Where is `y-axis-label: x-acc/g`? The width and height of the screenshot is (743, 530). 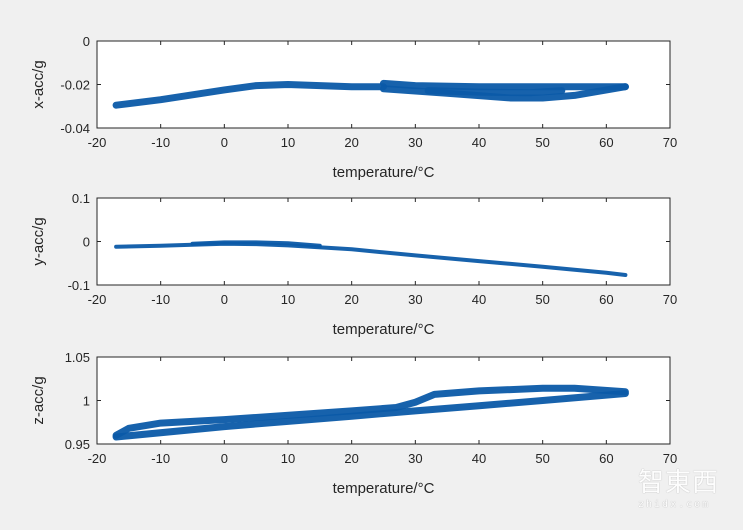 y-axis-label: x-acc/g is located at coordinates (38, 84).